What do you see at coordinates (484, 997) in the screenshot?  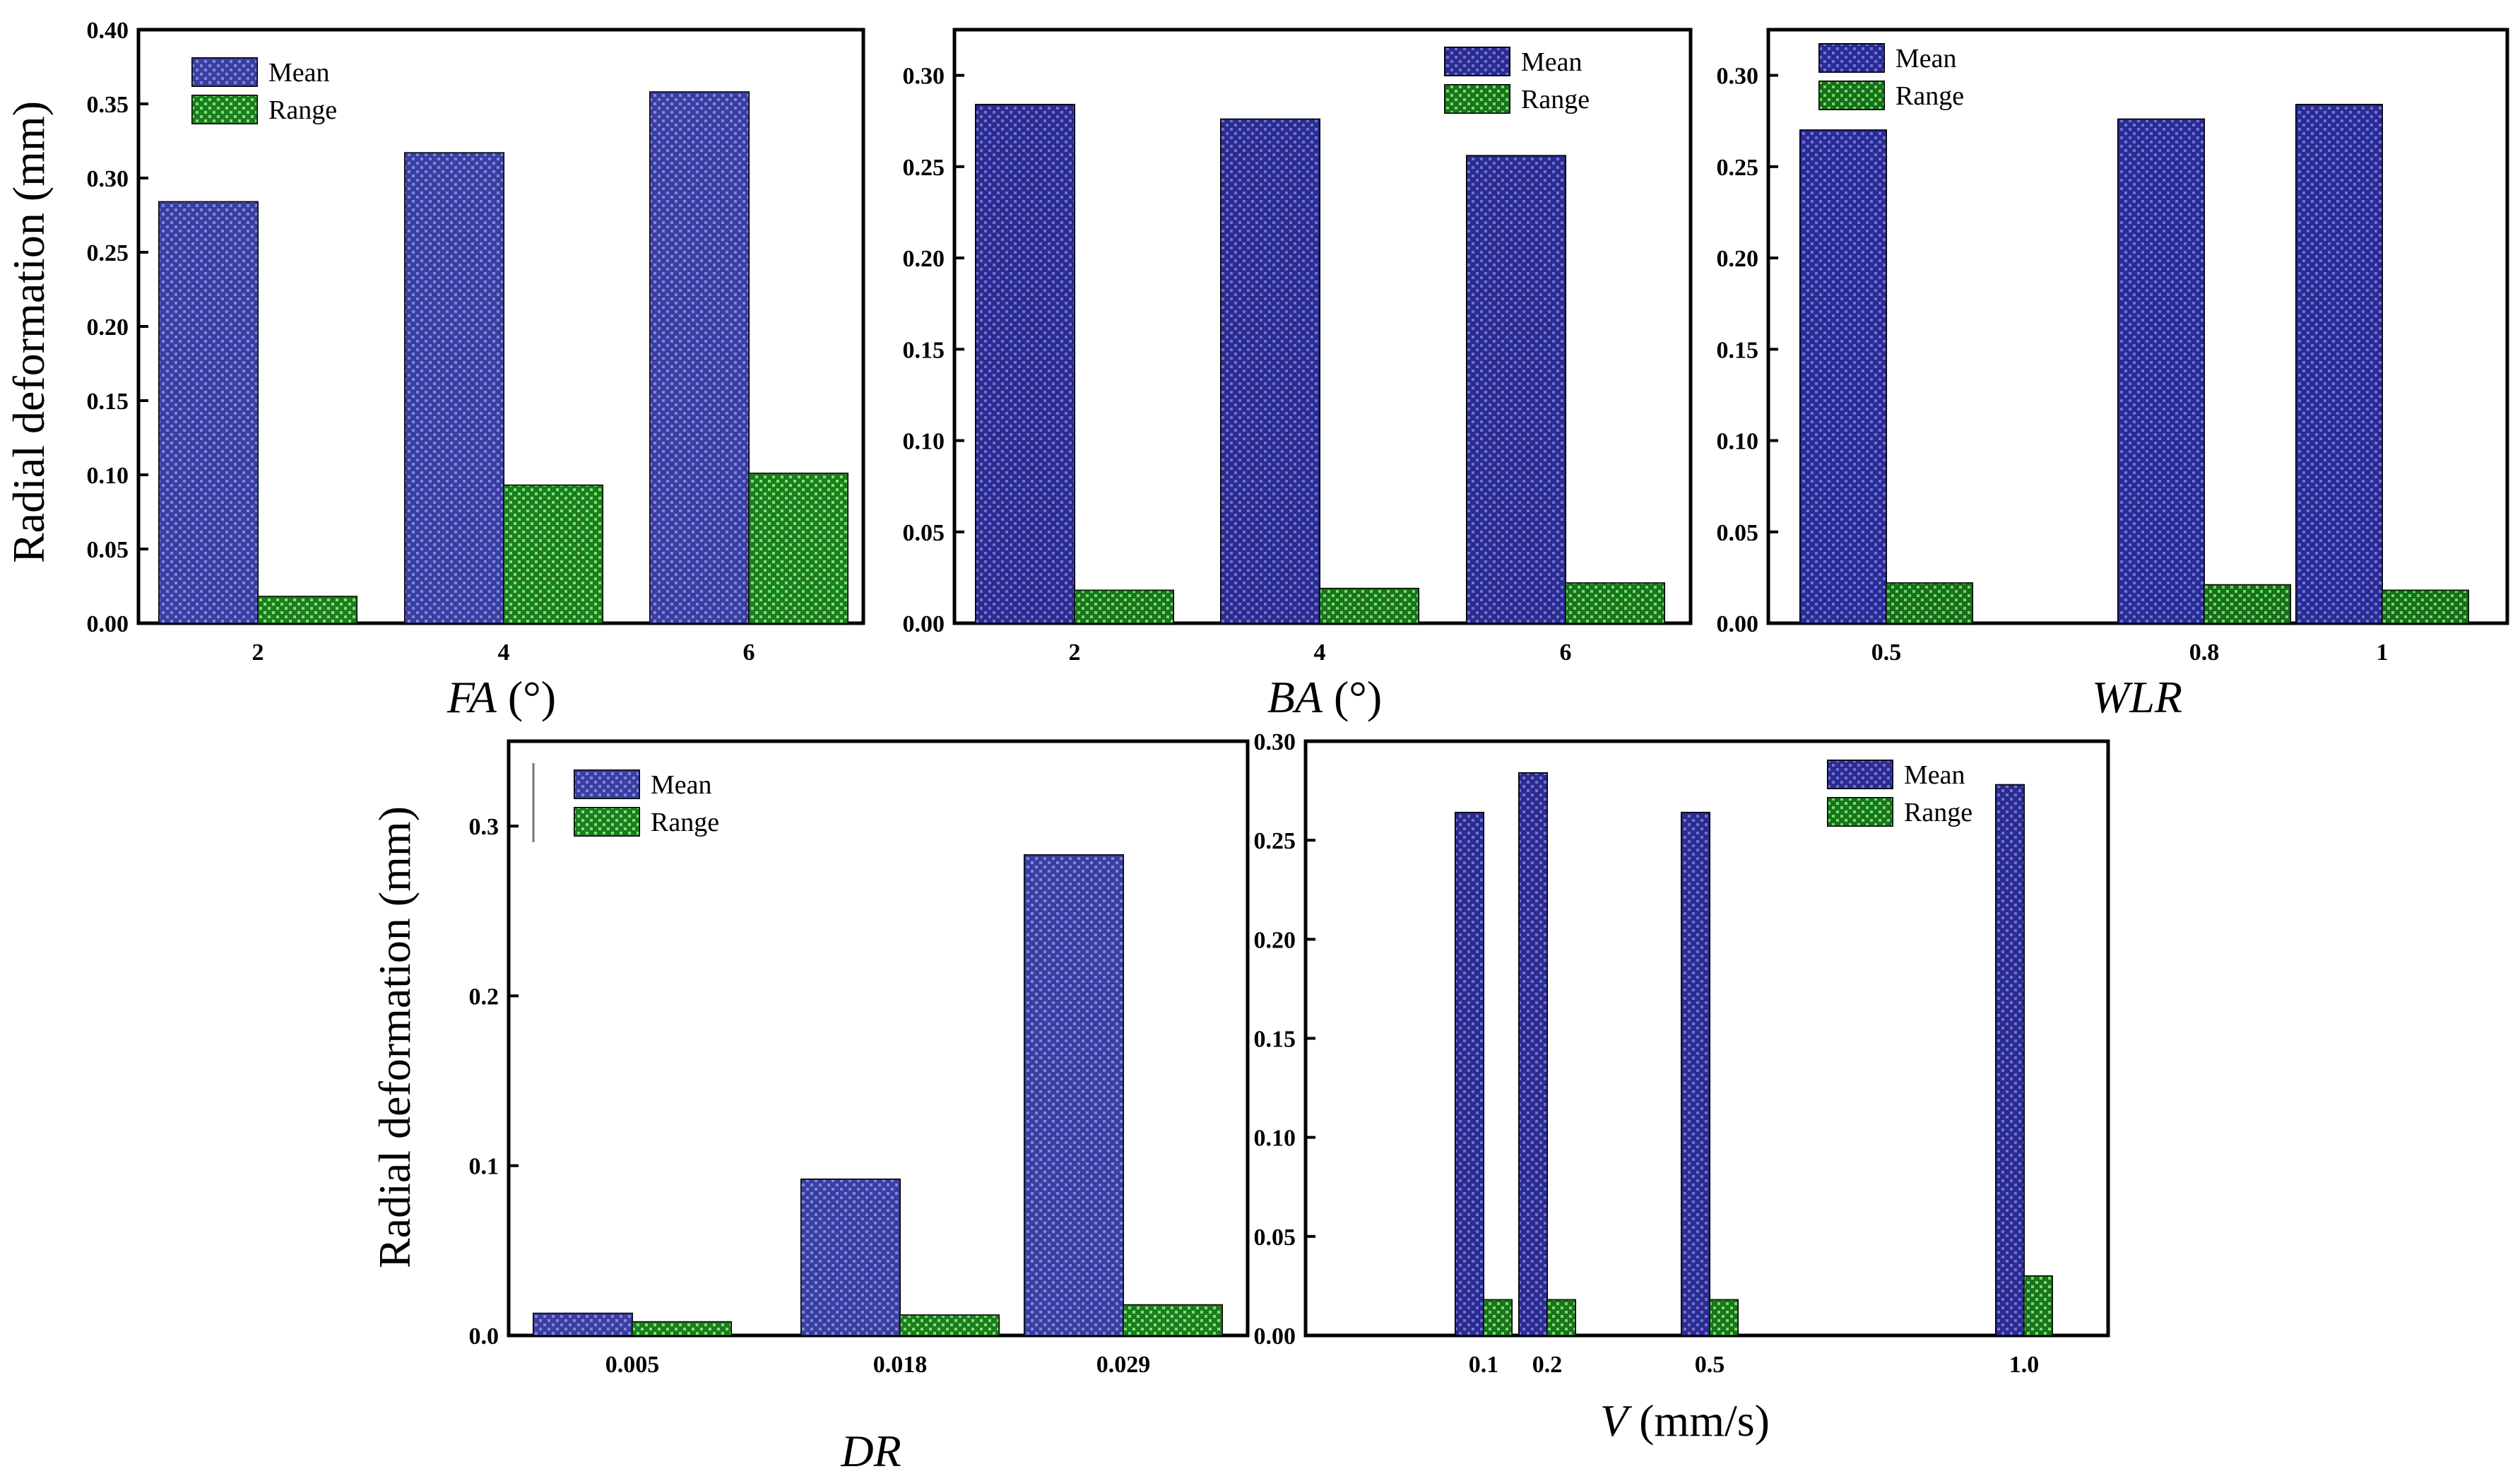 I see `y-tick-label: 0.2` at bounding box center [484, 997].